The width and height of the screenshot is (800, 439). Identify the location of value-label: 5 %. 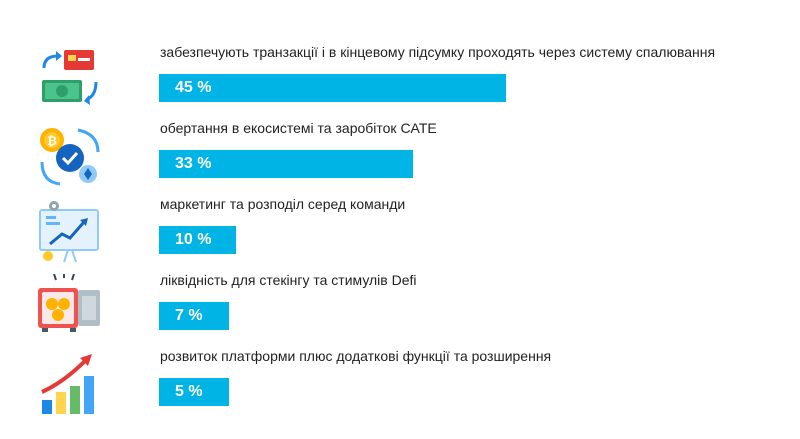
(189, 391).